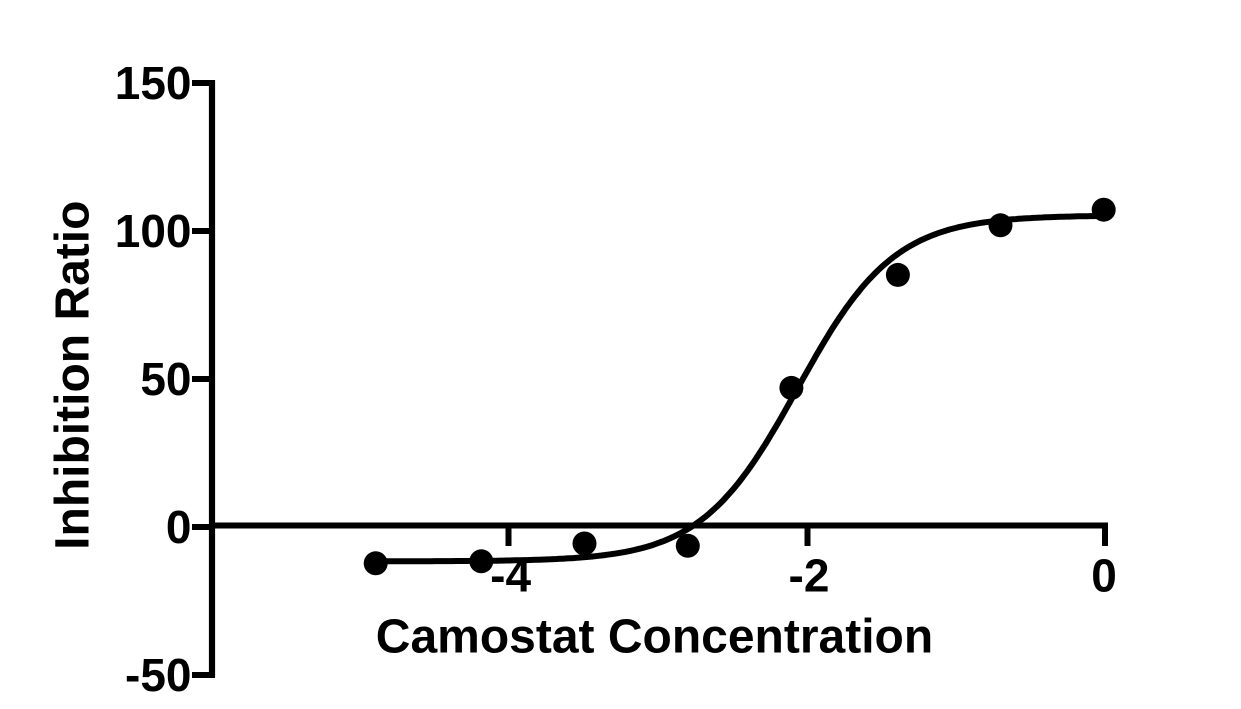 Image resolution: width=1241 pixels, height=709 pixels. I want to click on svg-text: 100, so click(153, 231).